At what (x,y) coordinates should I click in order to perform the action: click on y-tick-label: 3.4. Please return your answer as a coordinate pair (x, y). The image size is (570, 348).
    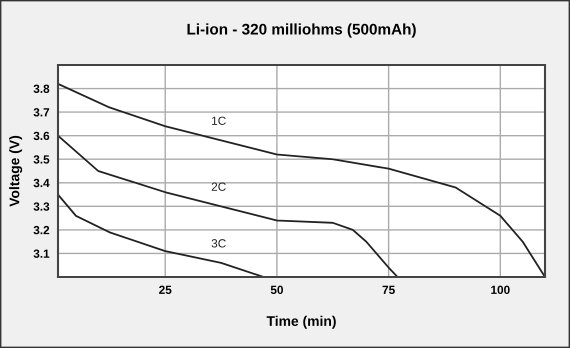
    Looking at the image, I should click on (42, 183).